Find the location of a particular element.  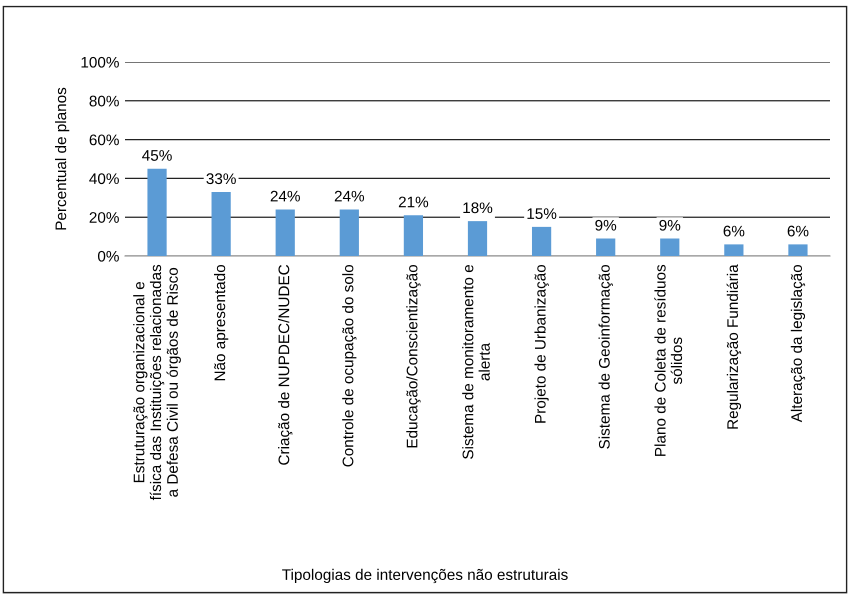

x-tick-label: Plano de Coleta de resíduos sólidos is located at coordinates (668, 360).